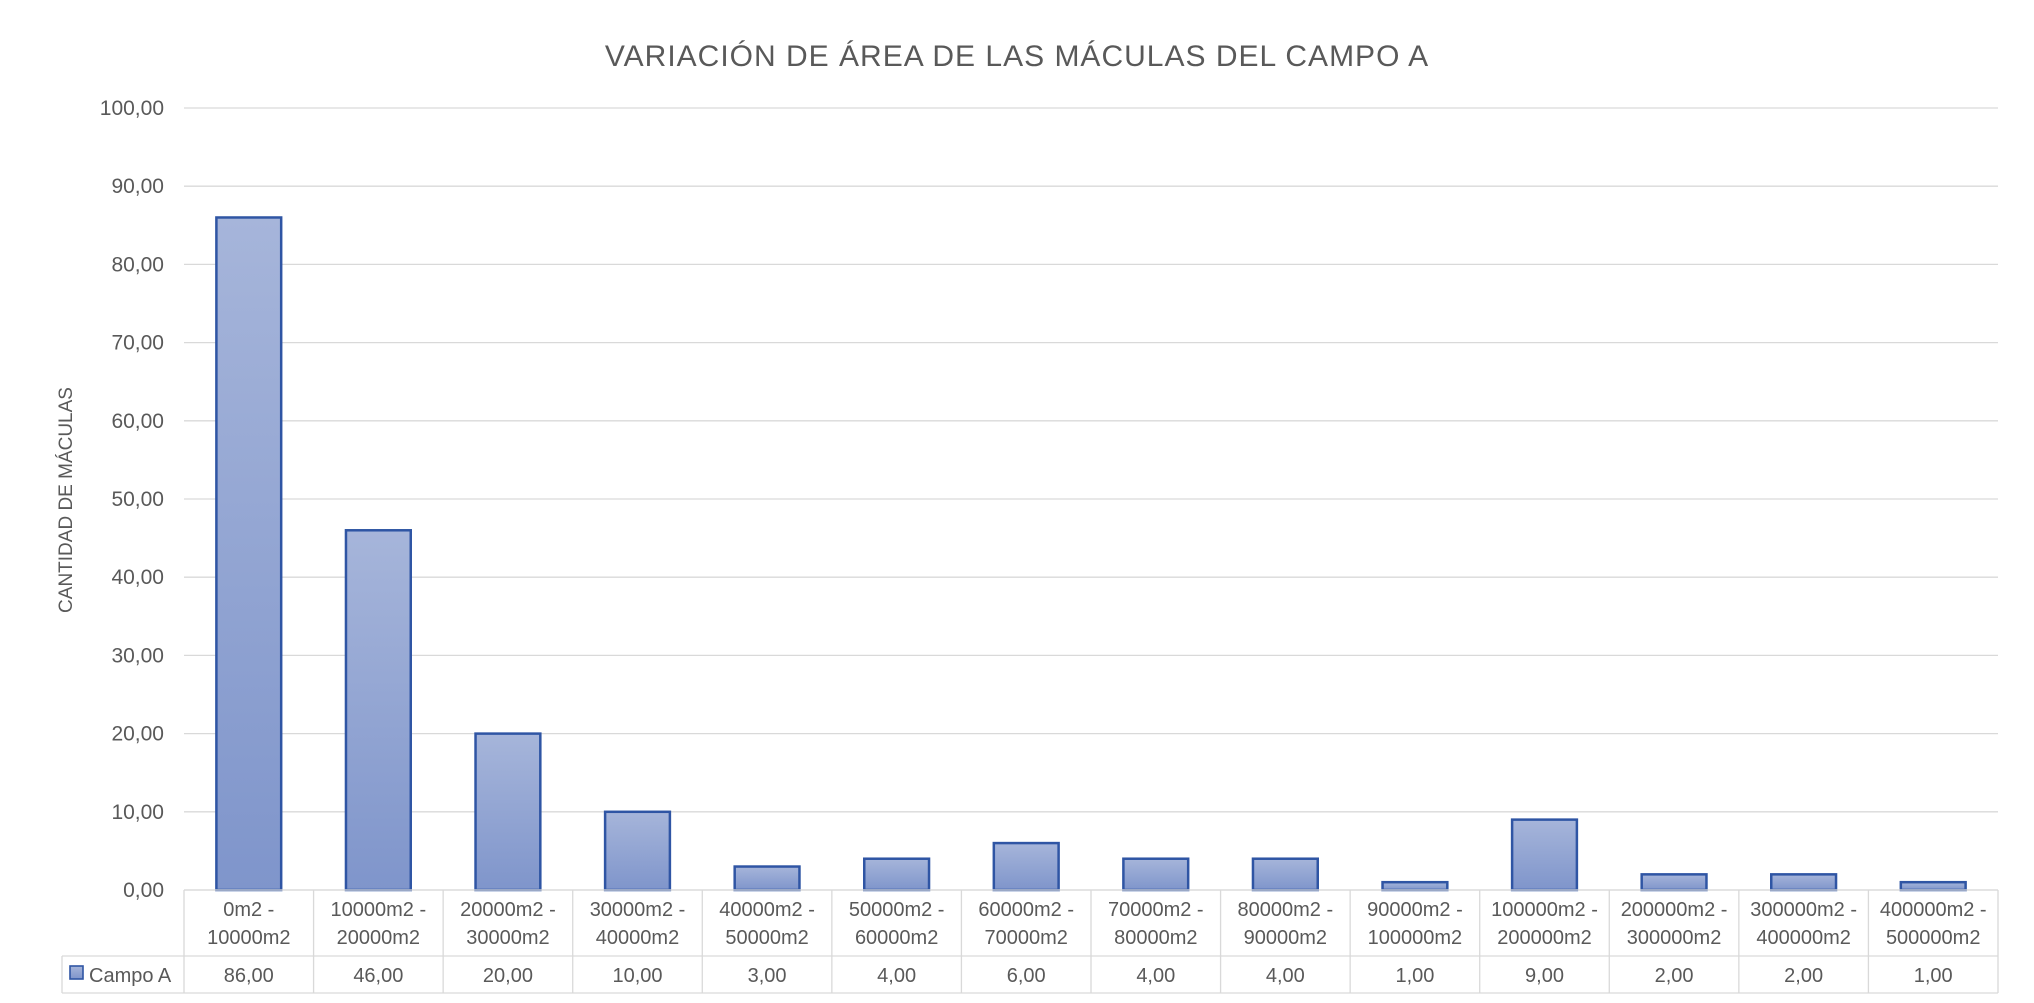 The image size is (2034, 1003). I want to click on y-tick-label: 40,00, so click(137, 577).